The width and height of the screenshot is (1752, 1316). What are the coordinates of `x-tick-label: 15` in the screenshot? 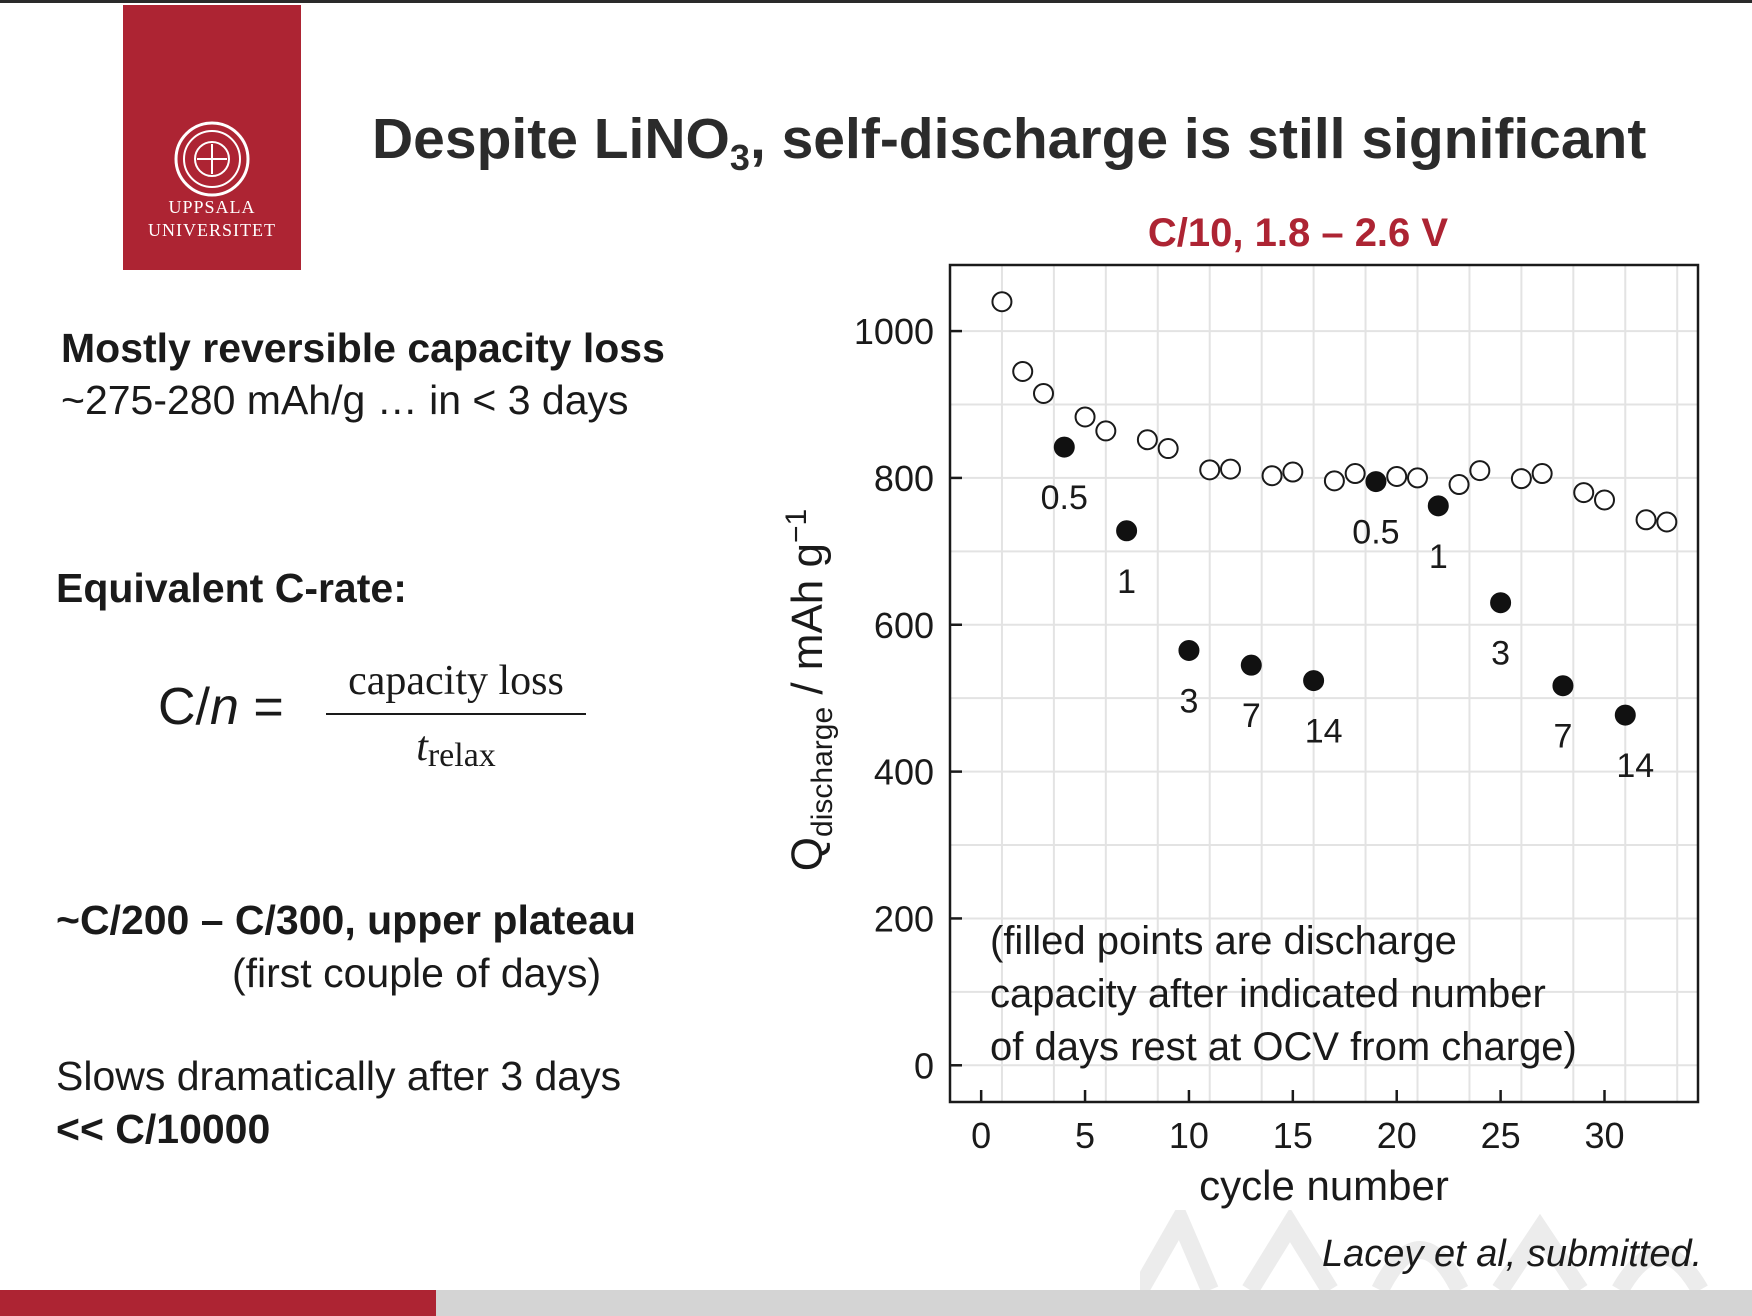 It's located at (1293, 1135).